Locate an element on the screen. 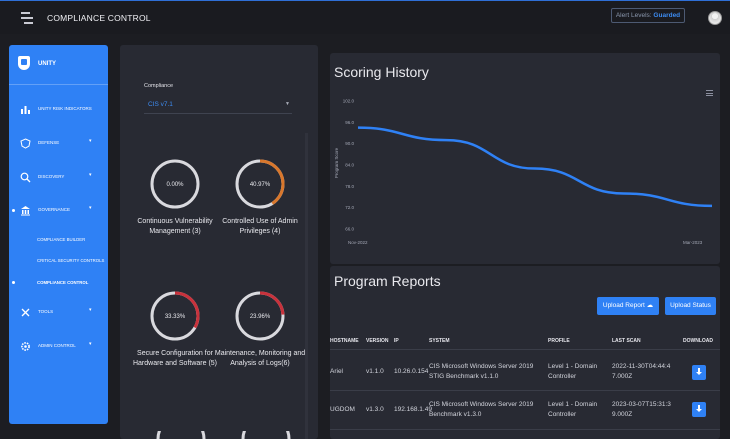 Image resolution: width=730 pixels, height=439 pixels. sidebar-item-tools: TOOLS ▾ is located at coordinates (58, 313).